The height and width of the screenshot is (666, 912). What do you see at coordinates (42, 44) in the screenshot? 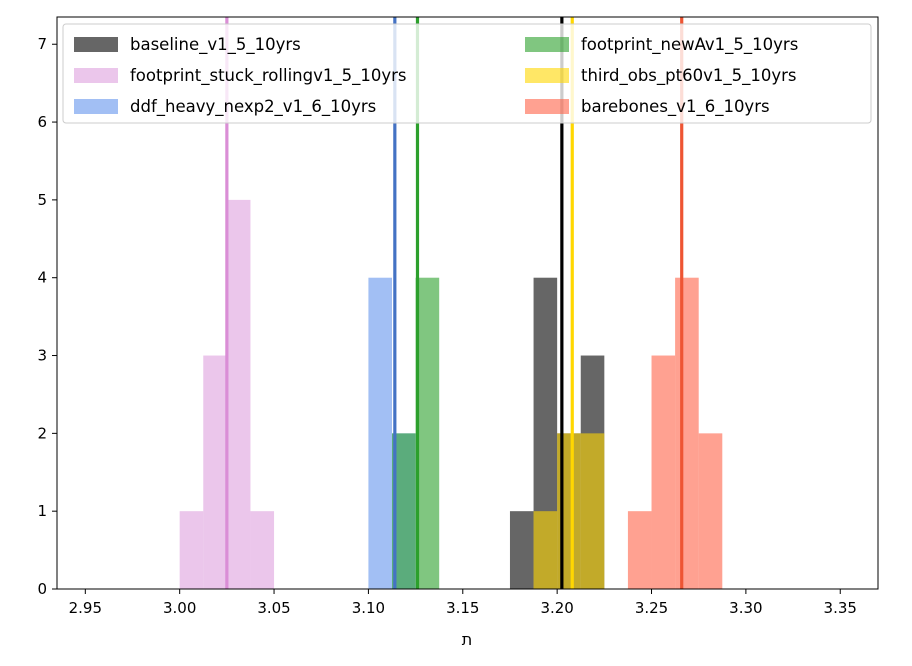
I see `y-tick-label: 7` at bounding box center [42, 44].